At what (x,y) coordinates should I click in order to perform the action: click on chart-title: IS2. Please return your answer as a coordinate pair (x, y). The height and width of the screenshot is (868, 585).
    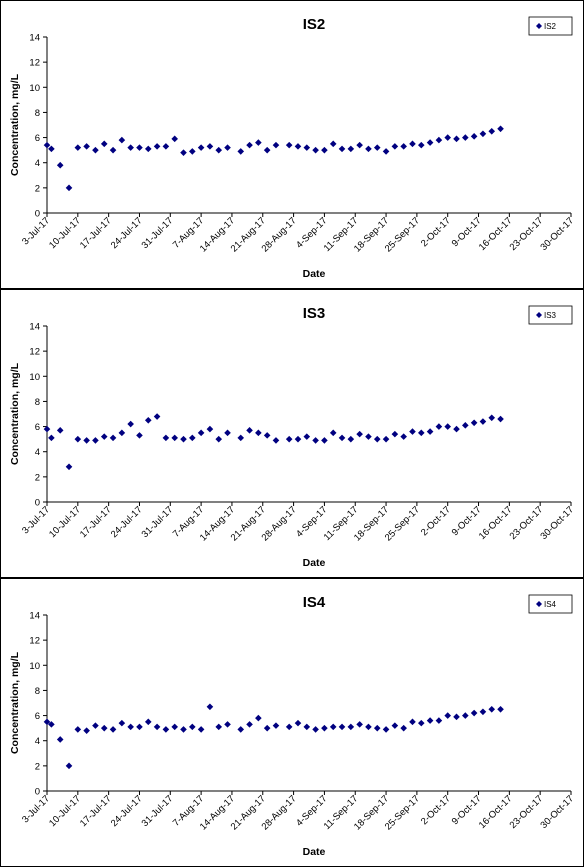
    Looking at the image, I should click on (314, 24).